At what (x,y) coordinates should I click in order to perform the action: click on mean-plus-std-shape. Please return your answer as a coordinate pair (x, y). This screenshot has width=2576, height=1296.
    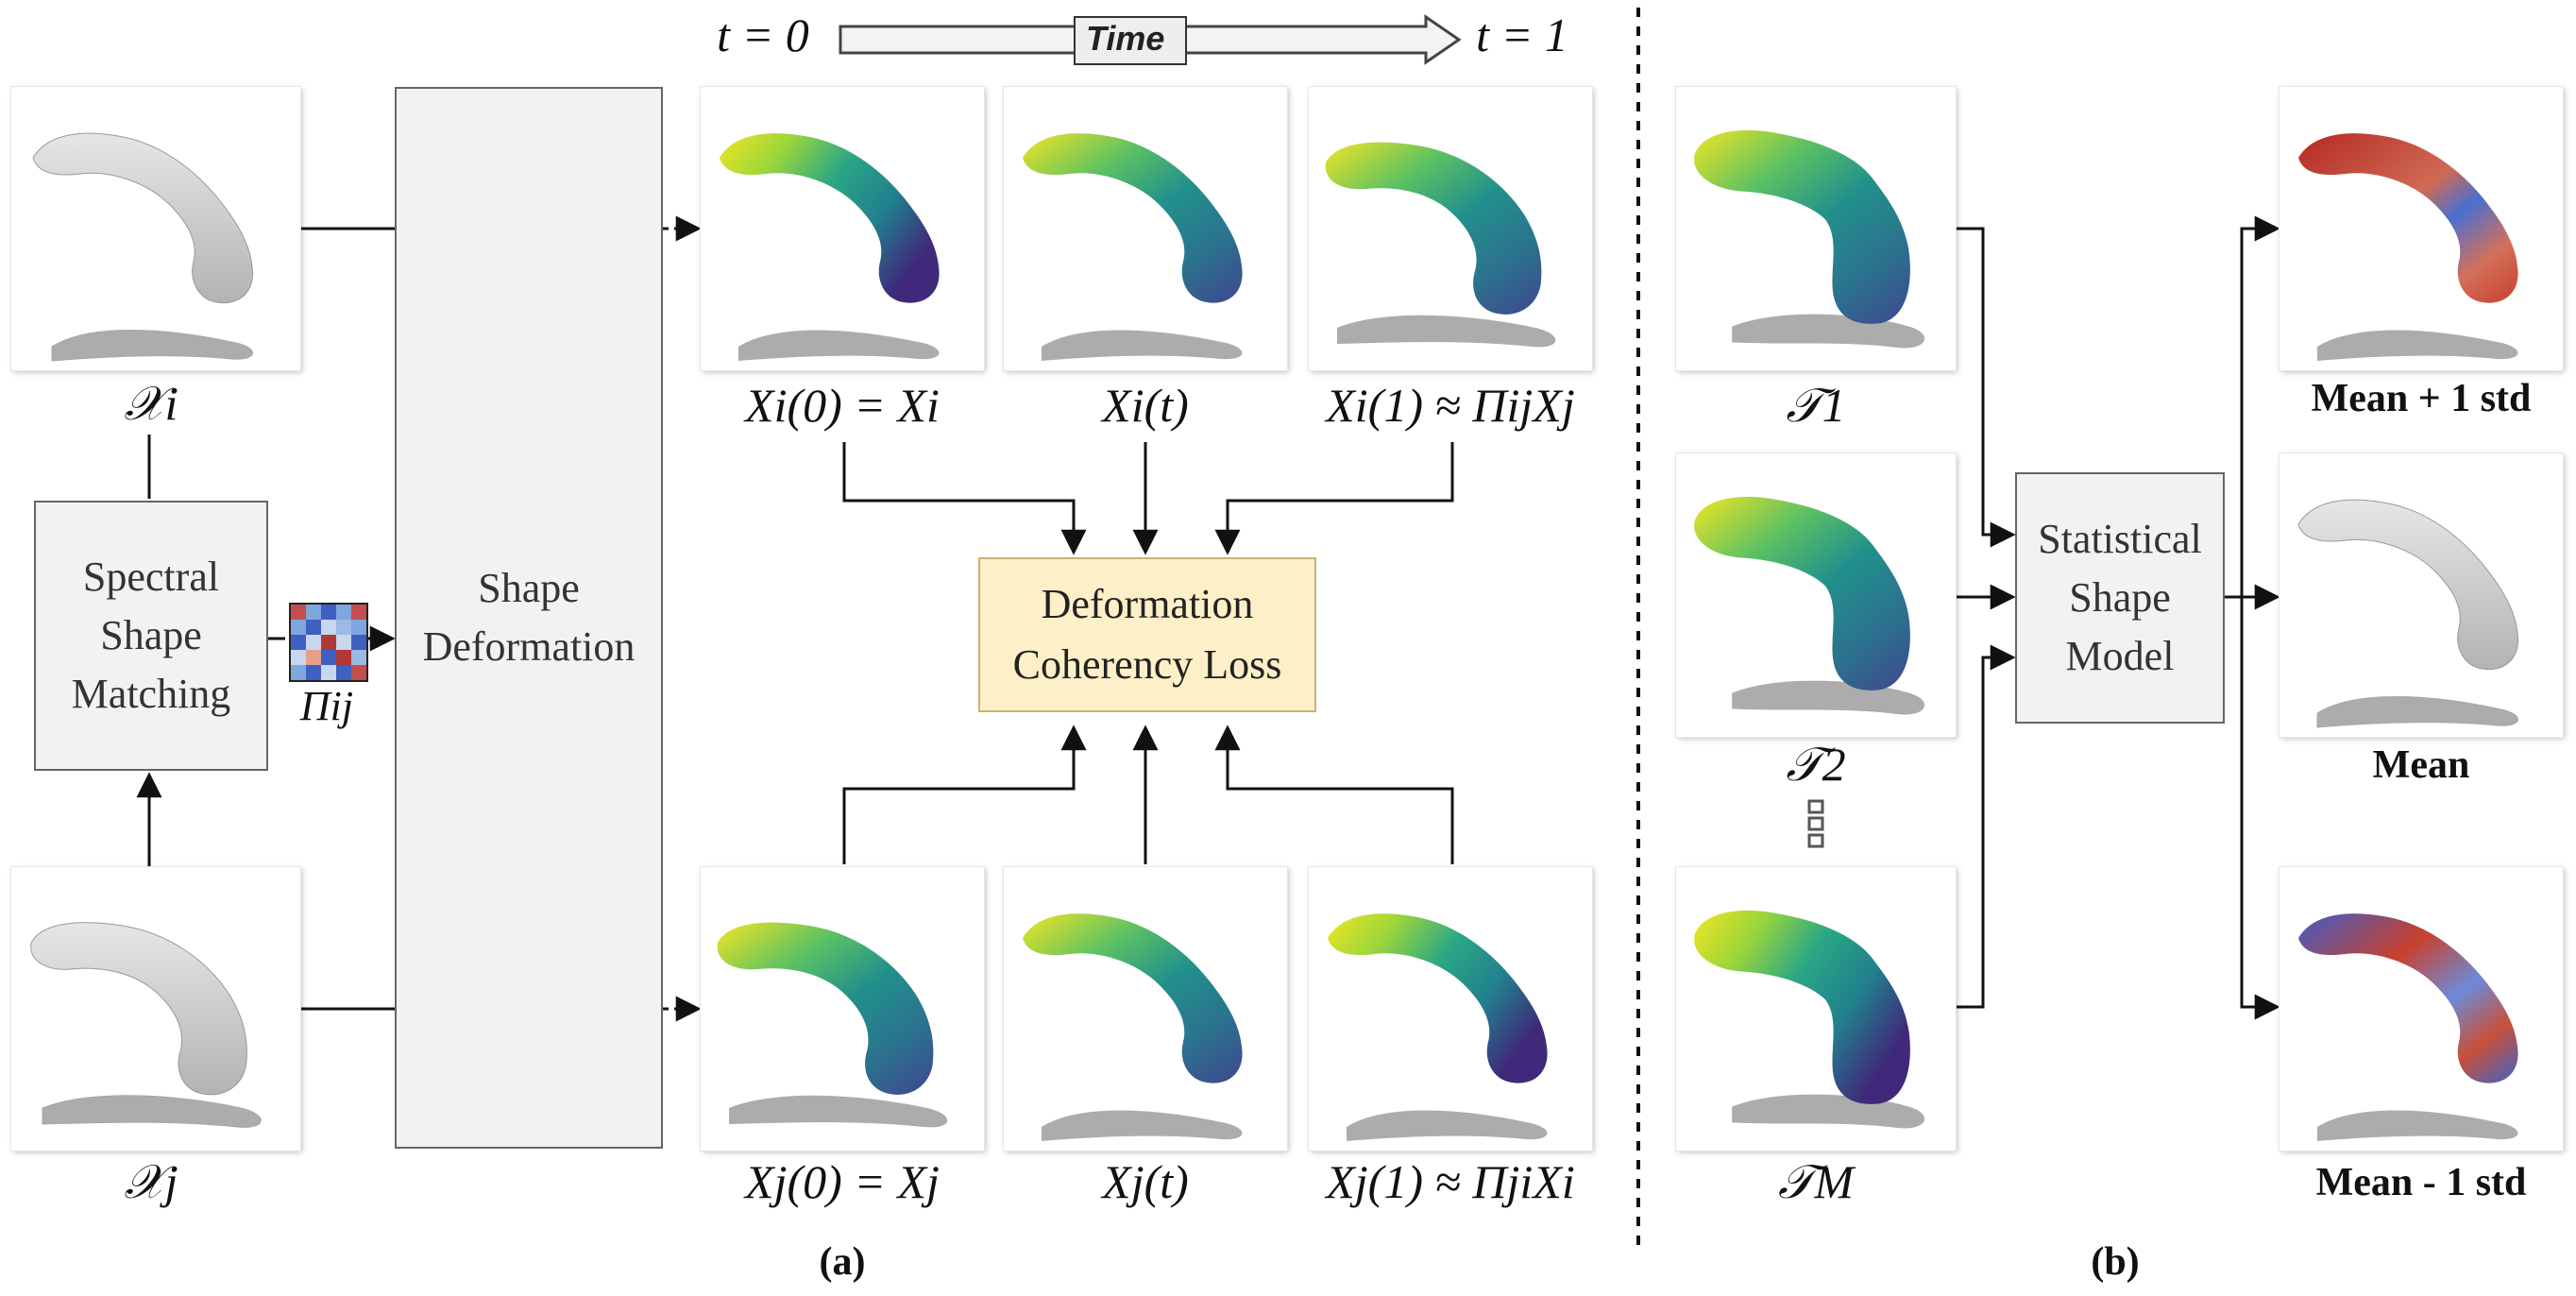
    Looking at the image, I should click on (2421, 229).